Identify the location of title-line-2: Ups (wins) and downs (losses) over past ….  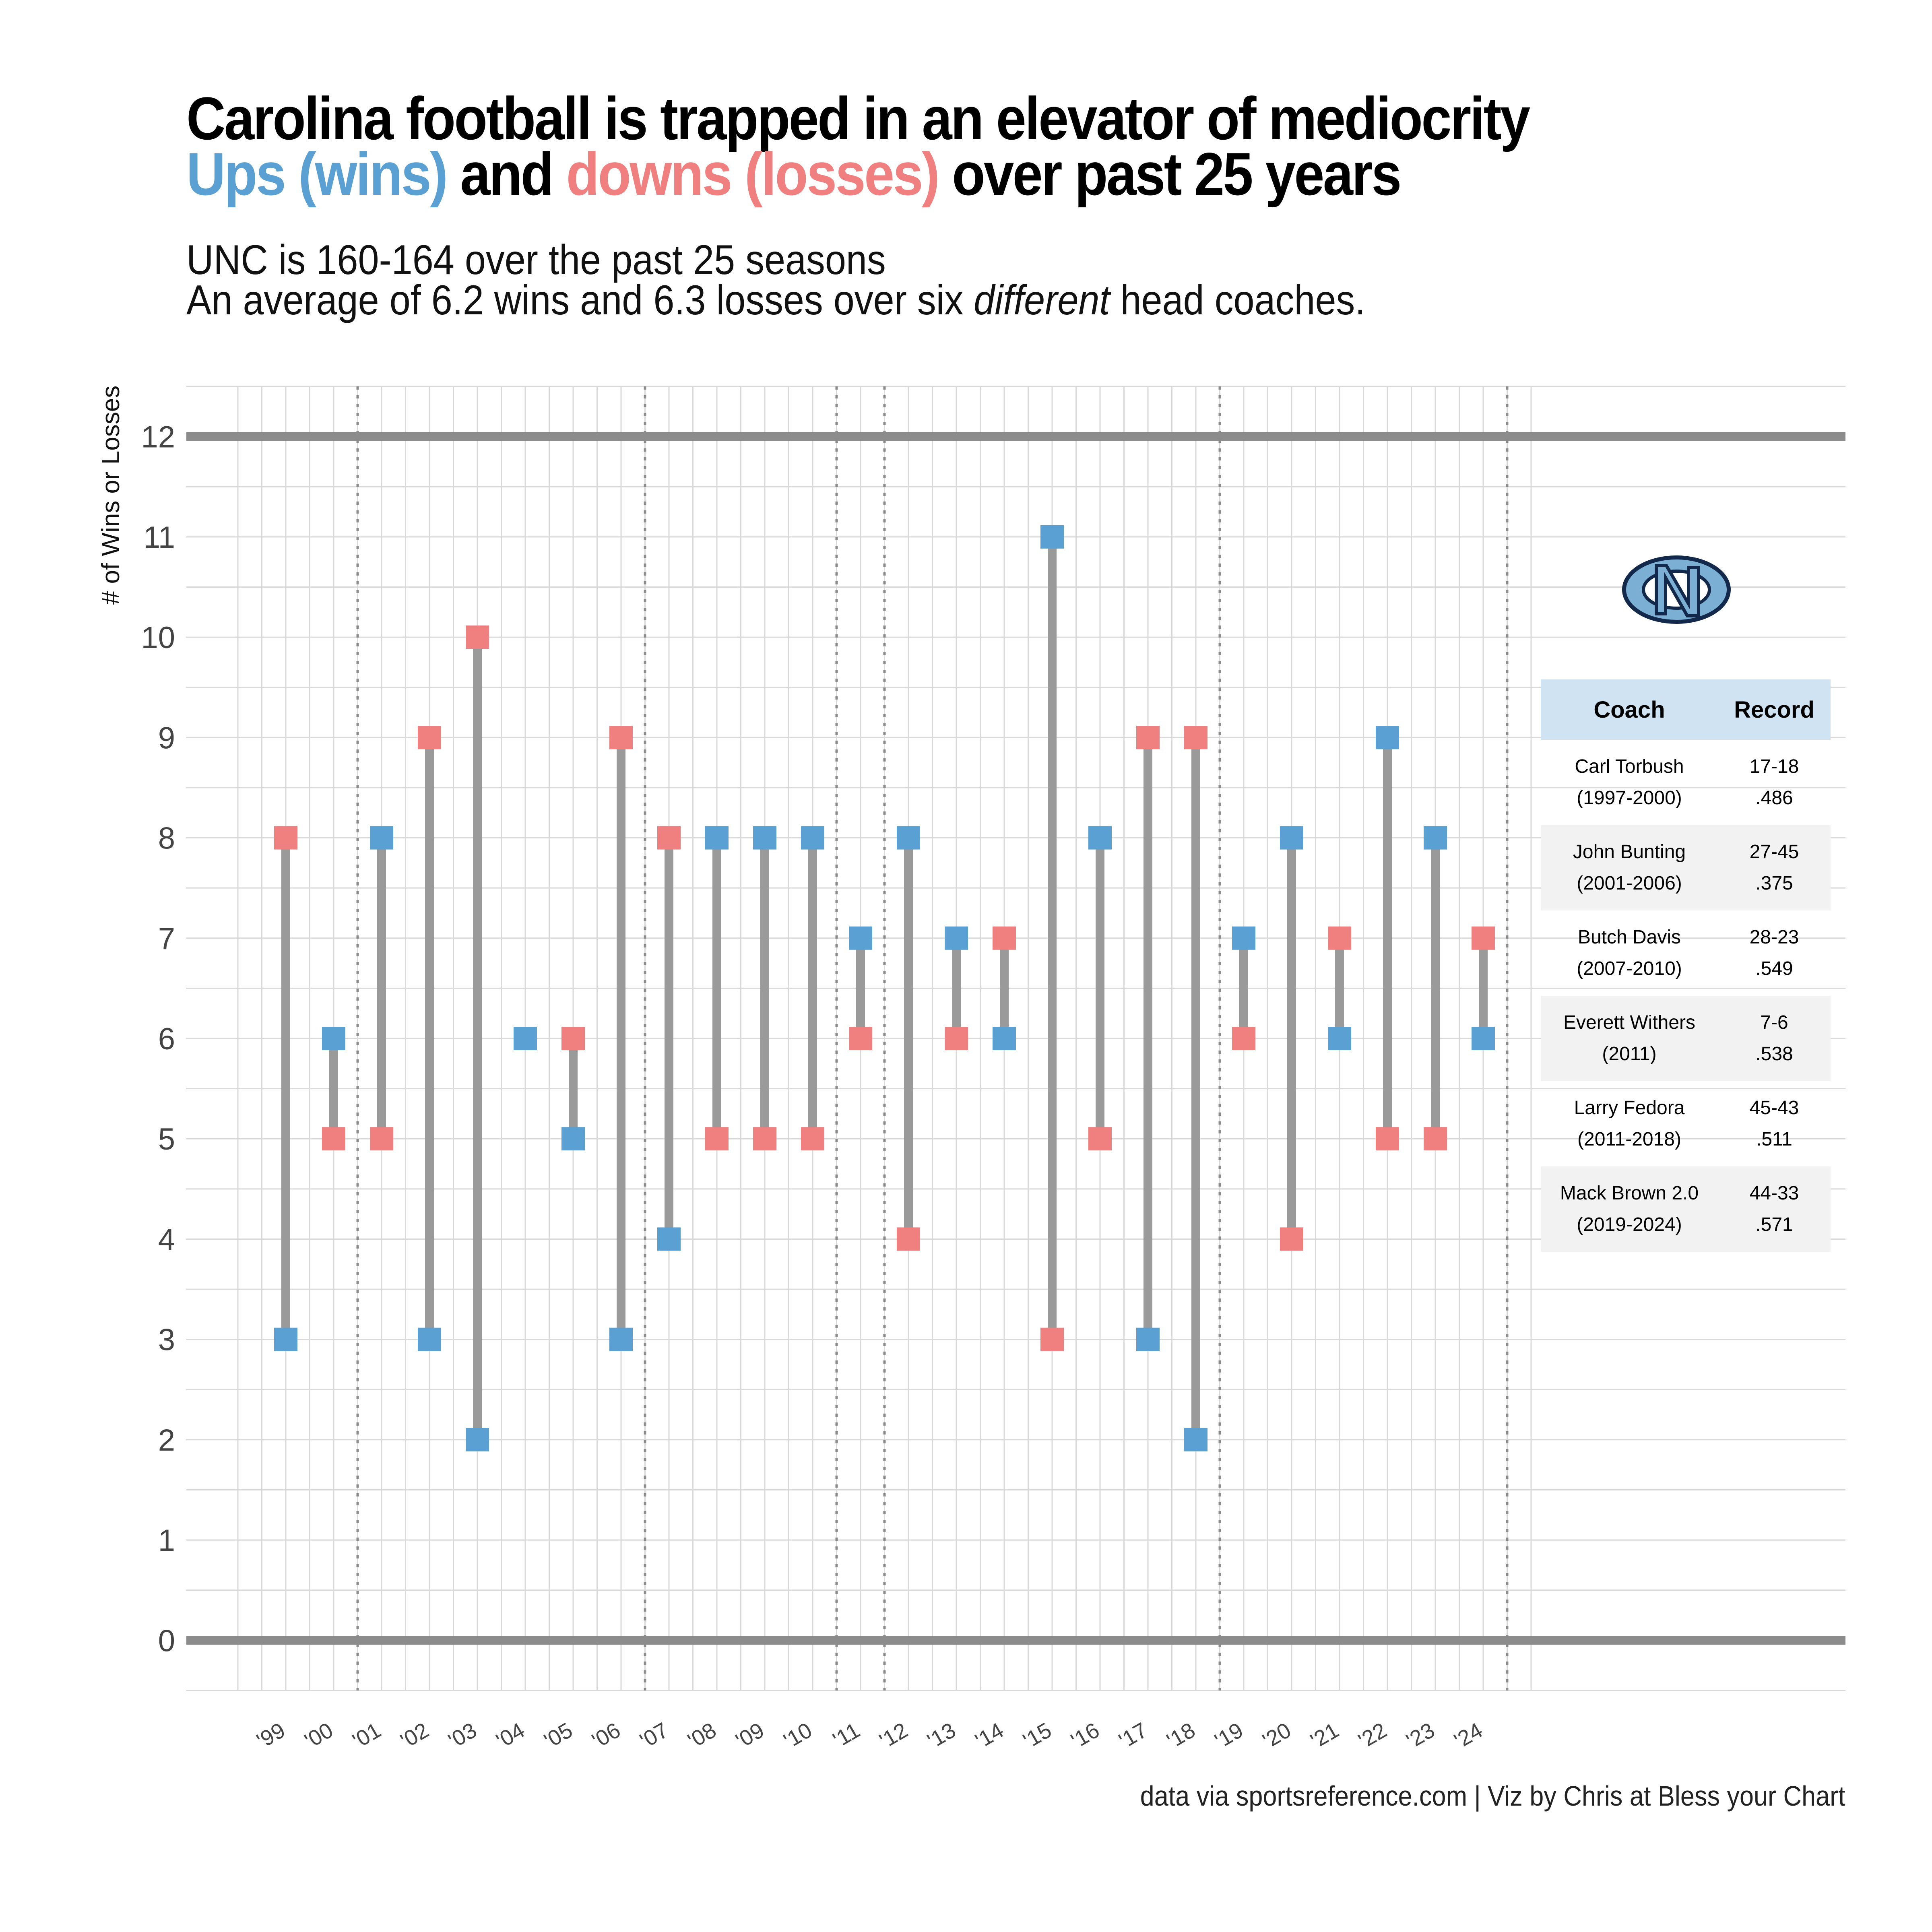
(857, 174).